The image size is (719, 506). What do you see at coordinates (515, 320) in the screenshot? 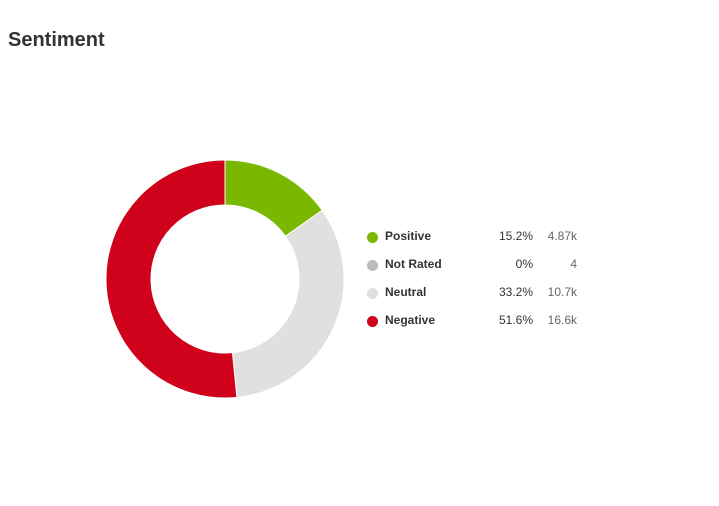
I see `legend-percent-negative: 51.6%` at bounding box center [515, 320].